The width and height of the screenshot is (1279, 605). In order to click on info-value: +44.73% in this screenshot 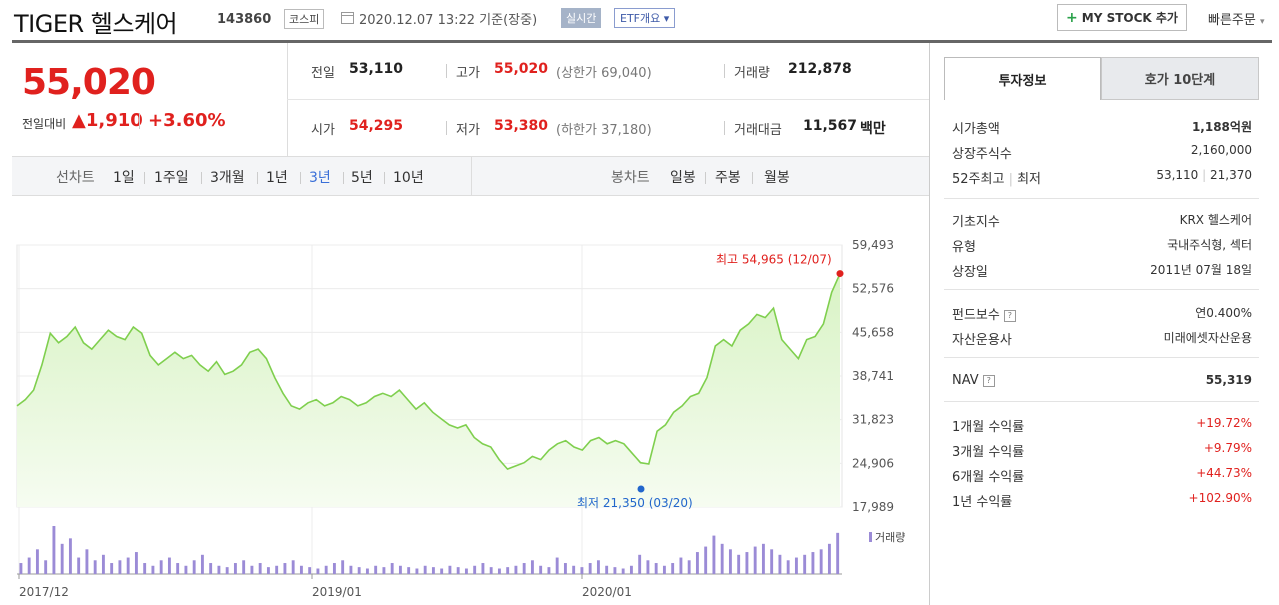, I will do `click(1224, 473)`.